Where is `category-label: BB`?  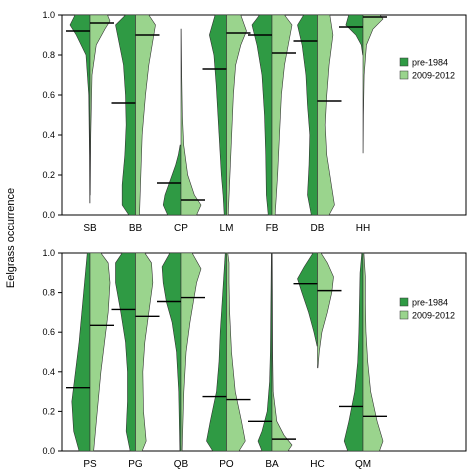 category-label: BB is located at coordinates (136, 228).